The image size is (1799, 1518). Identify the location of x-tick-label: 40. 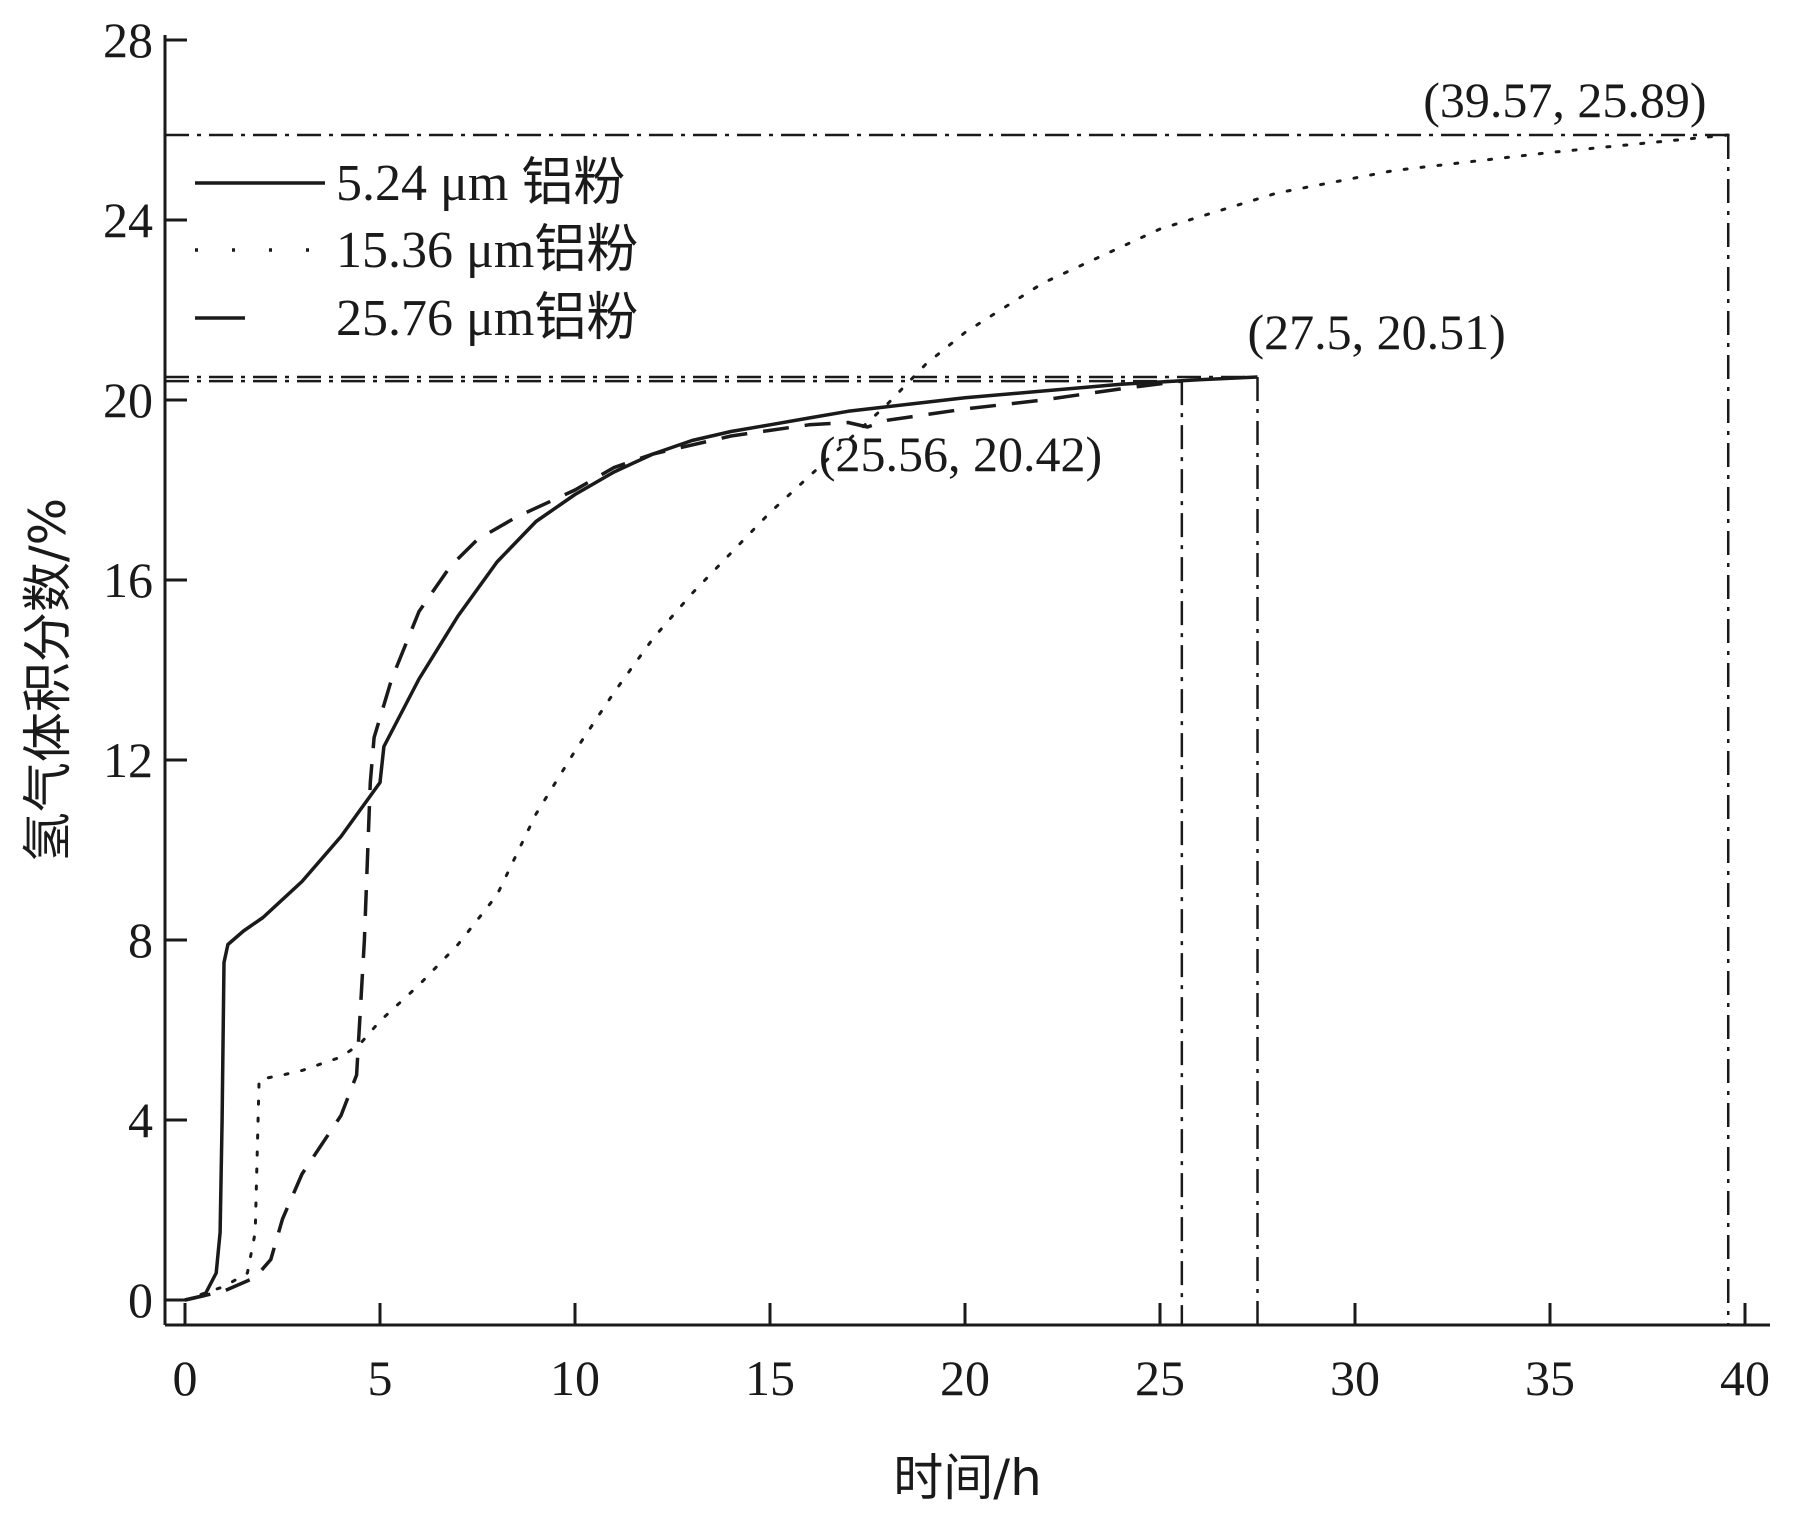
(1745, 1378).